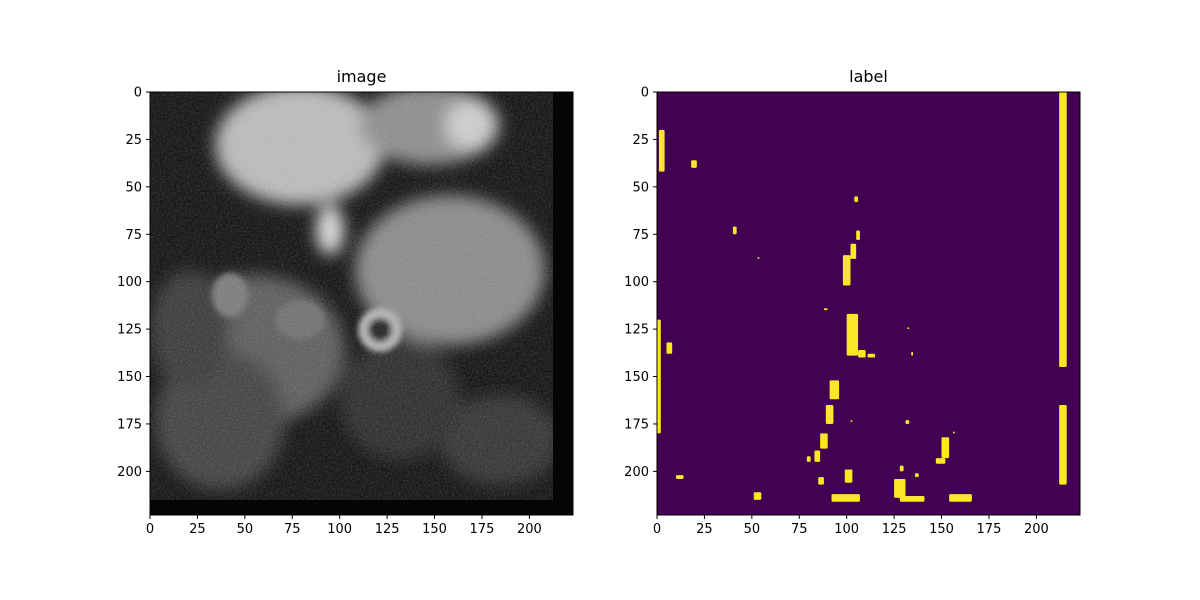 This screenshot has width=1200, height=600. What do you see at coordinates (640, 235) in the screenshot?
I see `label-y-tick-label: 75` at bounding box center [640, 235].